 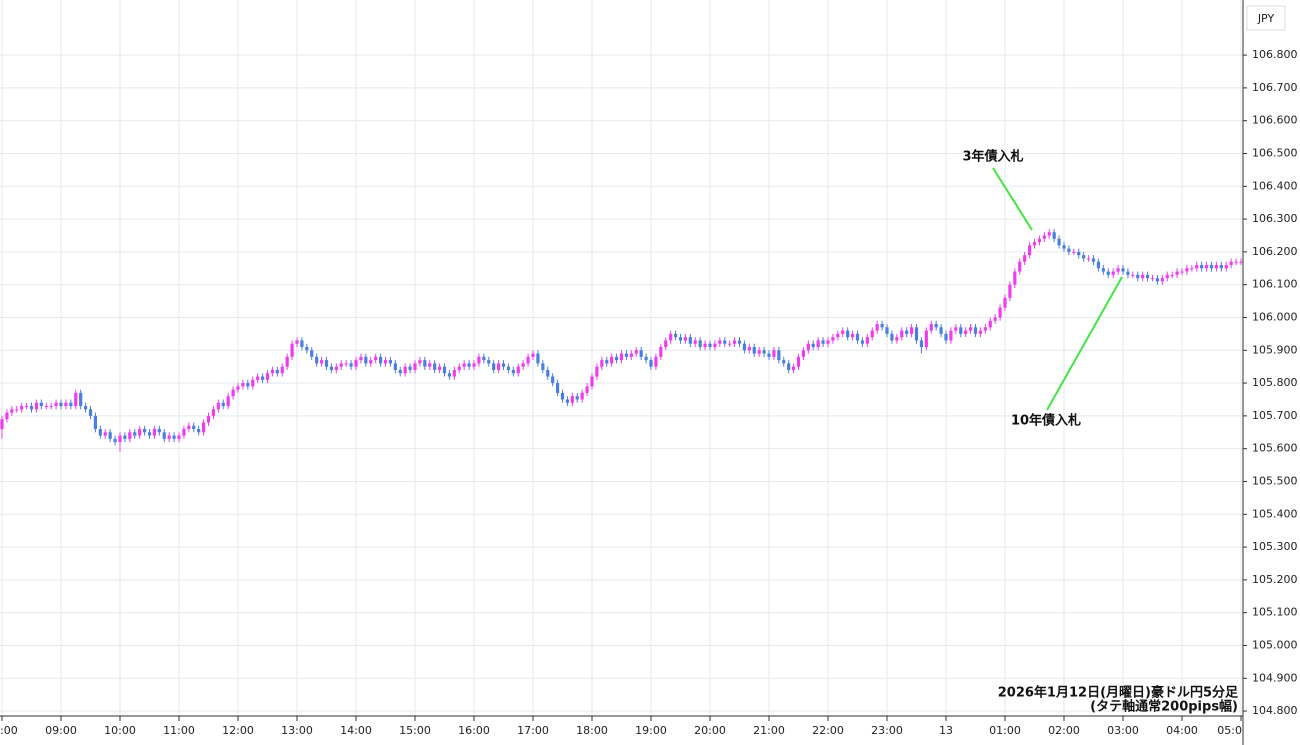 What do you see at coordinates (1275, 316) in the screenshot?
I see `y-tick-label: 106.000` at bounding box center [1275, 316].